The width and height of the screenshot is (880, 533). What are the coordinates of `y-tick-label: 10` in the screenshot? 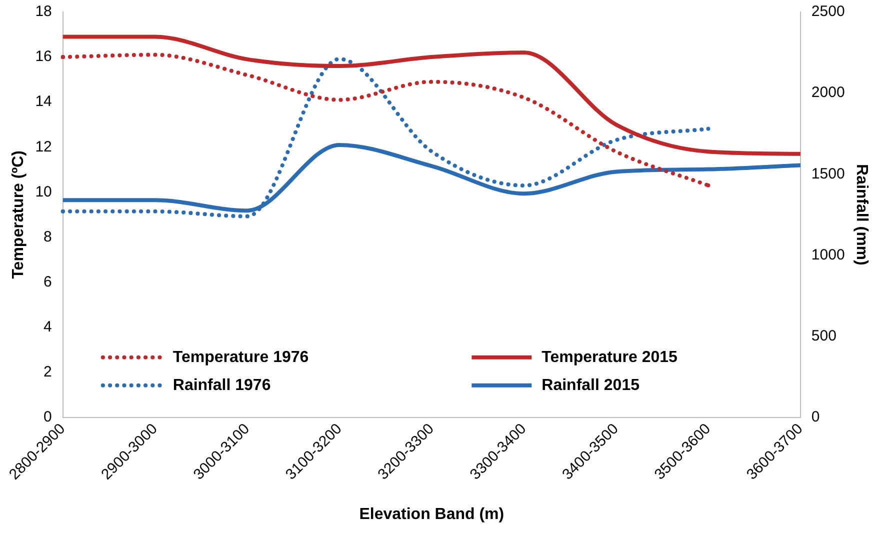 It's located at (43, 191).